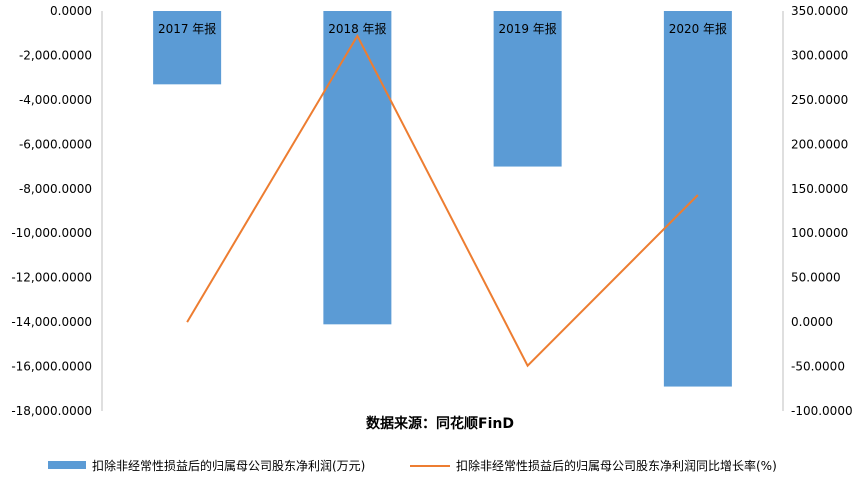 This screenshot has height=491, width=866. What do you see at coordinates (698, 28) in the screenshot?
I see `category-label: 2020 年报` at bounding box center [698, 28].